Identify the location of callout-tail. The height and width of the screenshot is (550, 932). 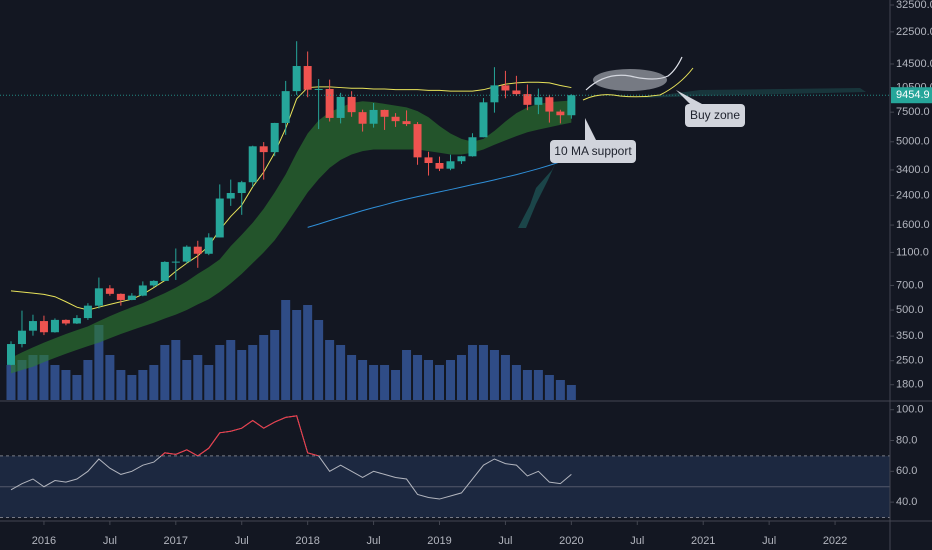
(590, 129).